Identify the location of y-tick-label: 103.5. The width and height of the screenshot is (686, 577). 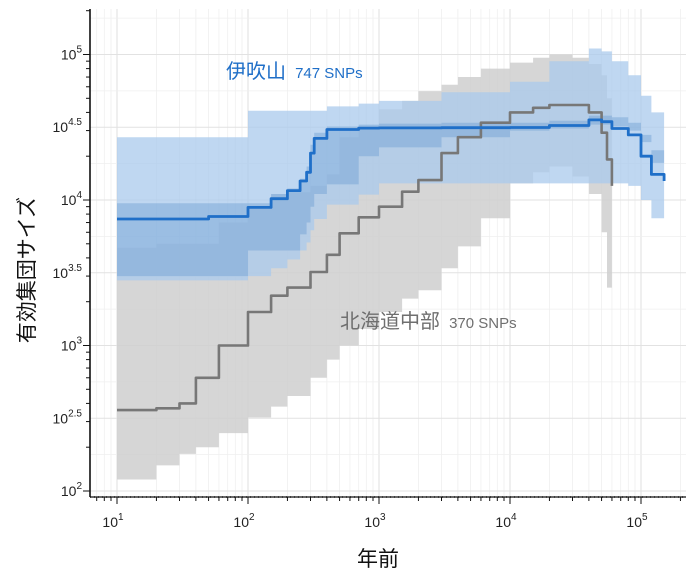
(68, 272).